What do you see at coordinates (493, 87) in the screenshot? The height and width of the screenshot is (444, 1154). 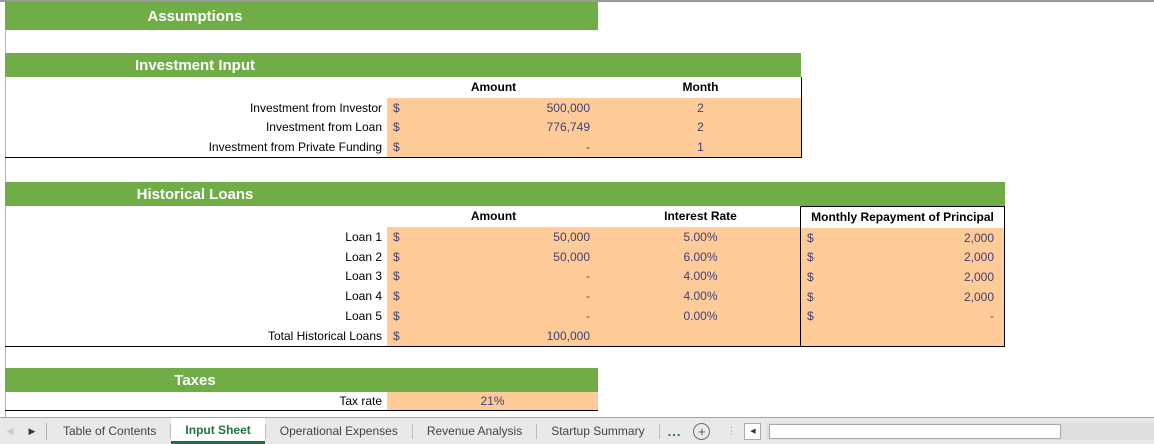 I see `investment-amount-column-header: Amount` at bounding box center [493, 87].